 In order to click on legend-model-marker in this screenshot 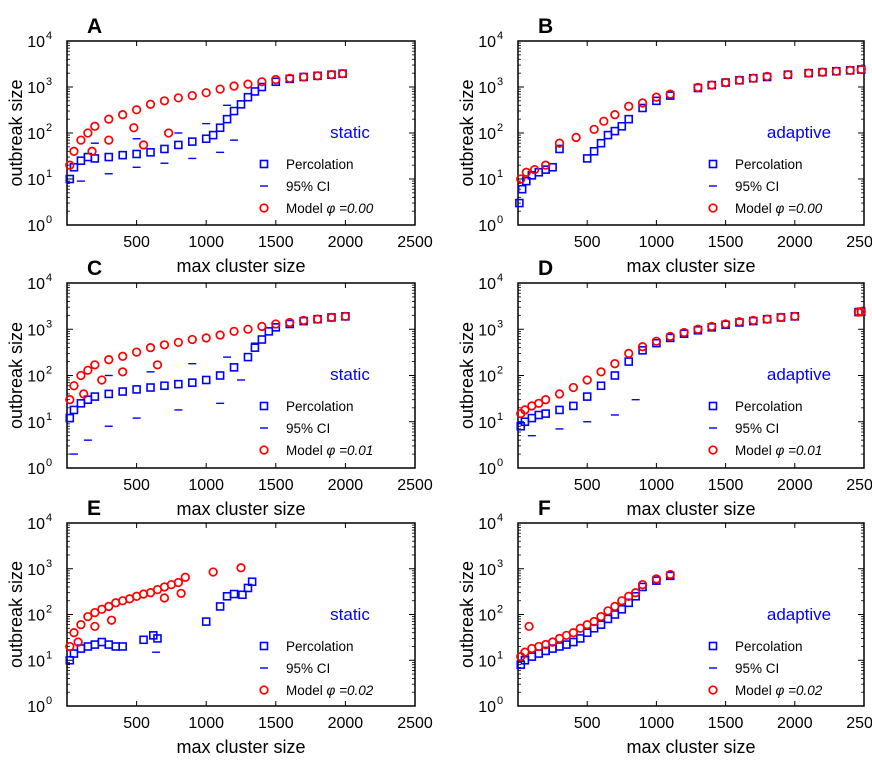, I will do `click(713, 690)`.